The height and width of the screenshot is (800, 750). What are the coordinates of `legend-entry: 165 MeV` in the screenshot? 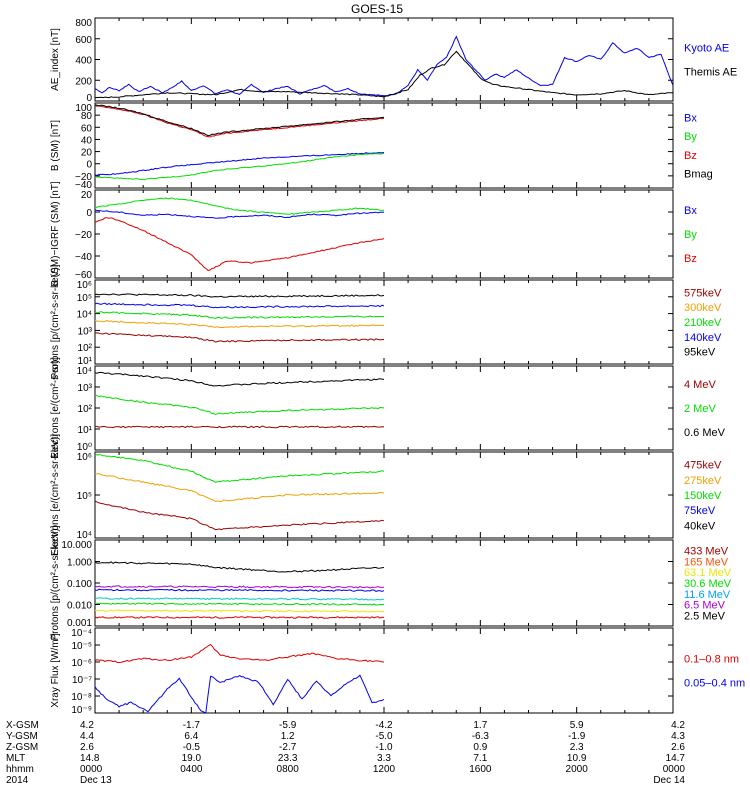 It's located at (706, 562).